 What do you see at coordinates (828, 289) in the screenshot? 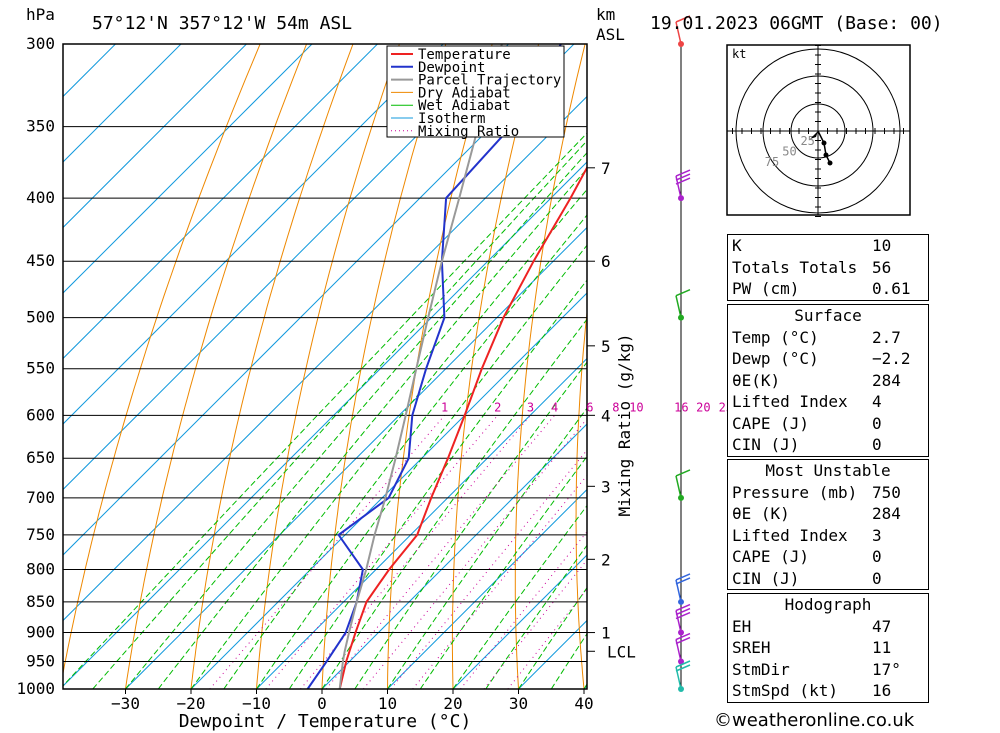
I see `table-row: PW (cm) 0.61` at bounding box center [828, 289].